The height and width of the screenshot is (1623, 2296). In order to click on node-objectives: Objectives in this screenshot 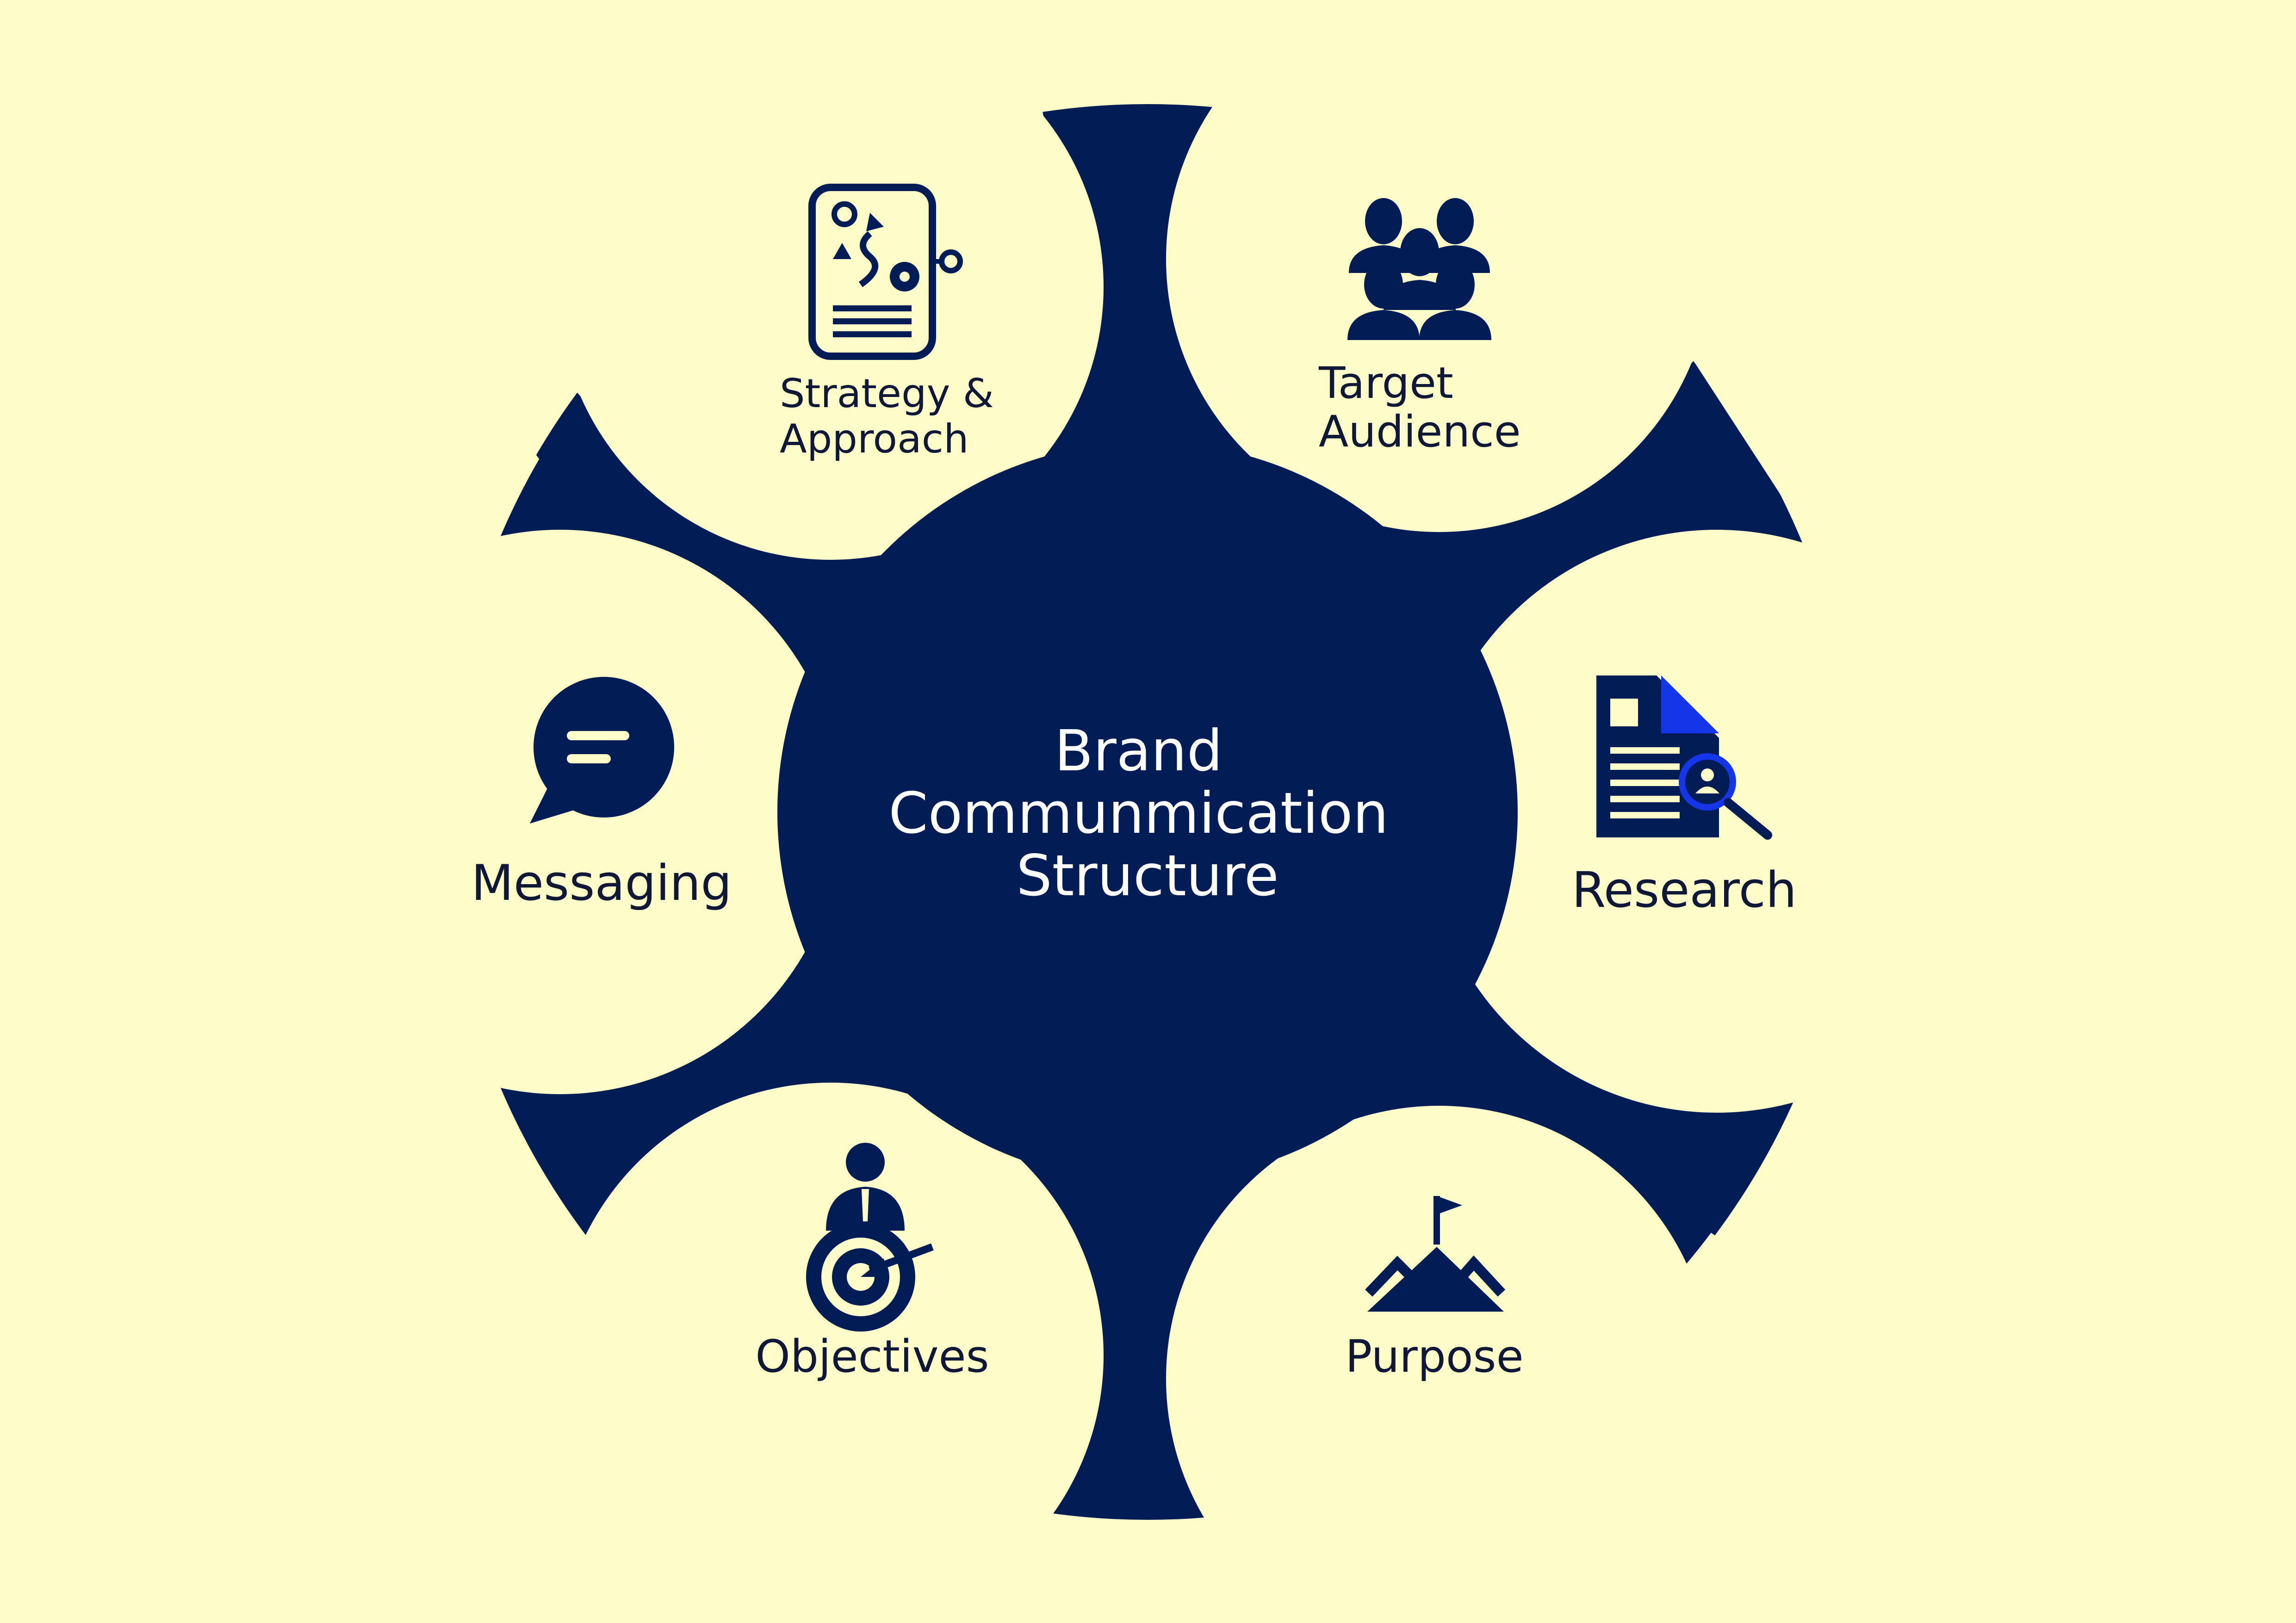, I will do `click(872, 1262)`.